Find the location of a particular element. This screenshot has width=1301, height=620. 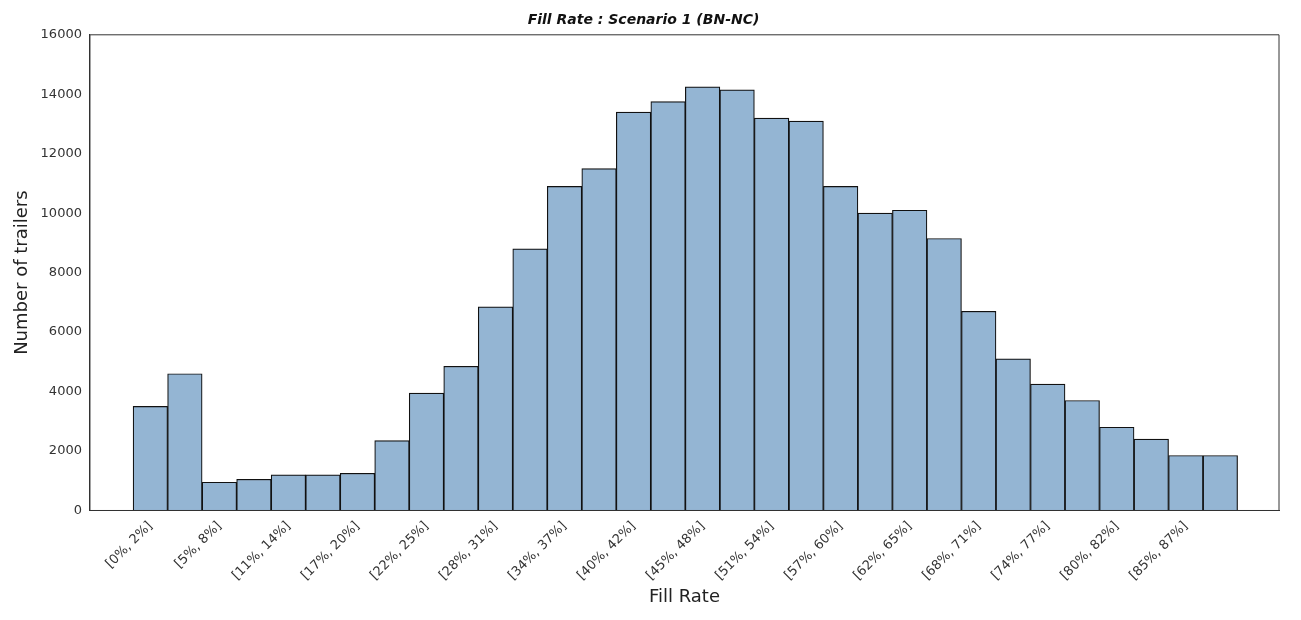

y-tick-label: 0 is located at coordinates (77, 509).